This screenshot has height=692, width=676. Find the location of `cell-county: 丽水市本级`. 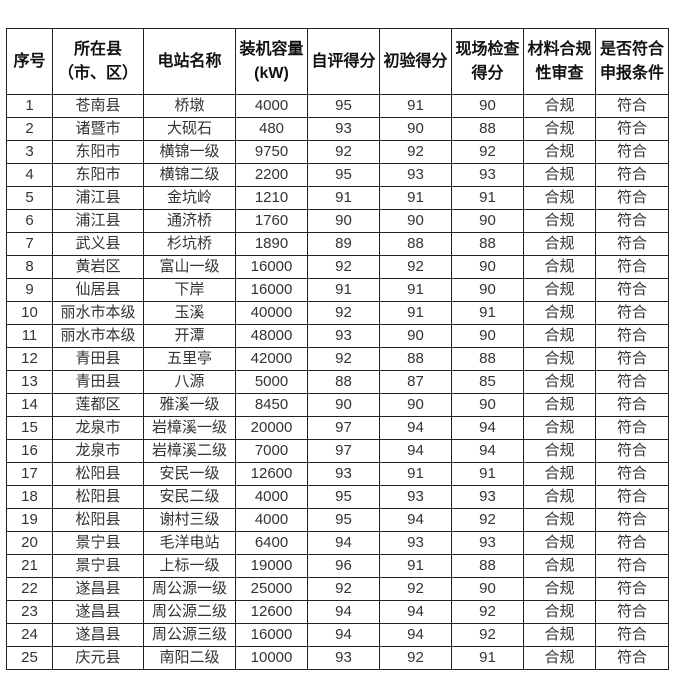

cell-county: 丽水市本级 is located at coordinates (98, 336).